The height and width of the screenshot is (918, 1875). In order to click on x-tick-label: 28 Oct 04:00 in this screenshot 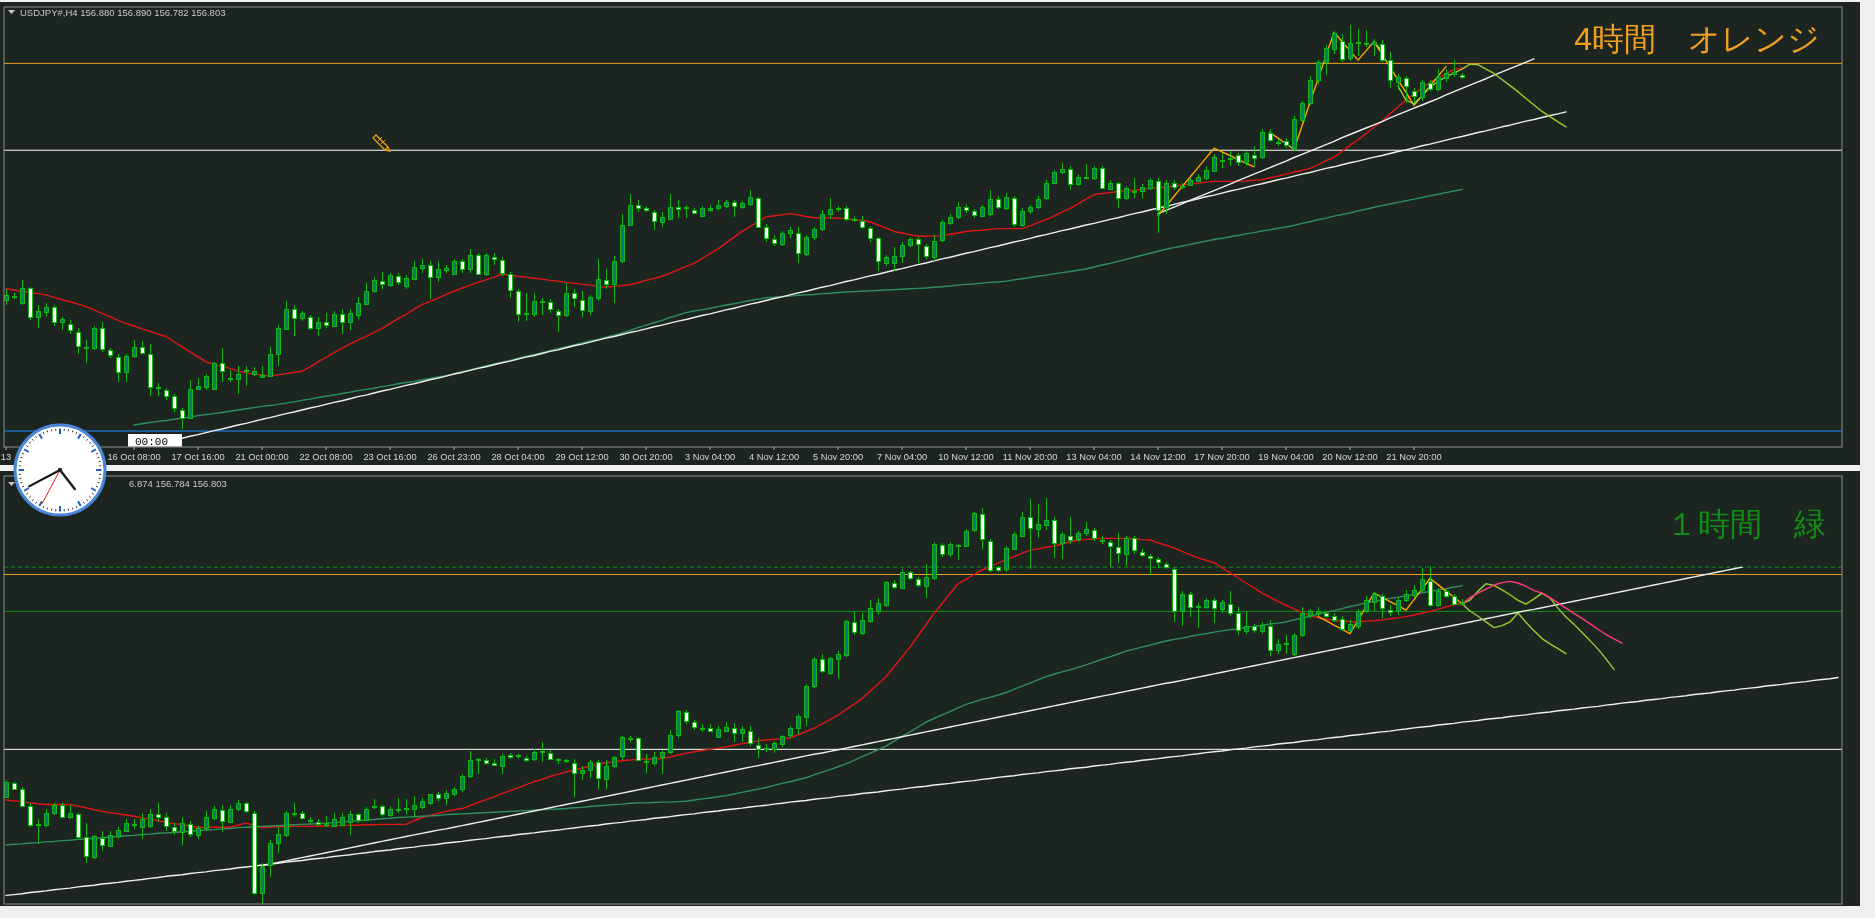, I will do `click(518, 456)`.